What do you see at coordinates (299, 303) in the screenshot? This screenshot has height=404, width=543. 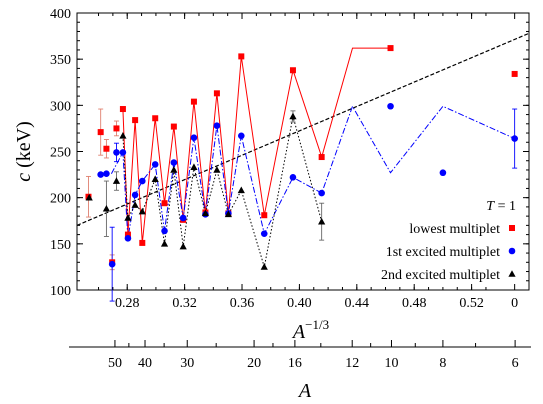 I see `x-tick-label: 0.40` at bounding box center [299, 303].